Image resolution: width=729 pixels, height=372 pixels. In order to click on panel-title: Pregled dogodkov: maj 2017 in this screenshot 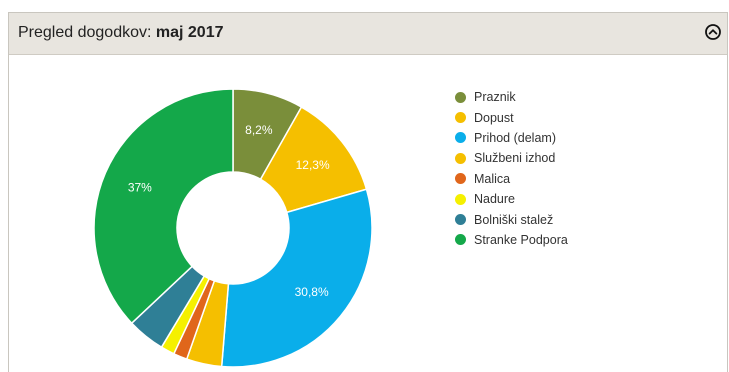, I will do `click(121, 33)`.